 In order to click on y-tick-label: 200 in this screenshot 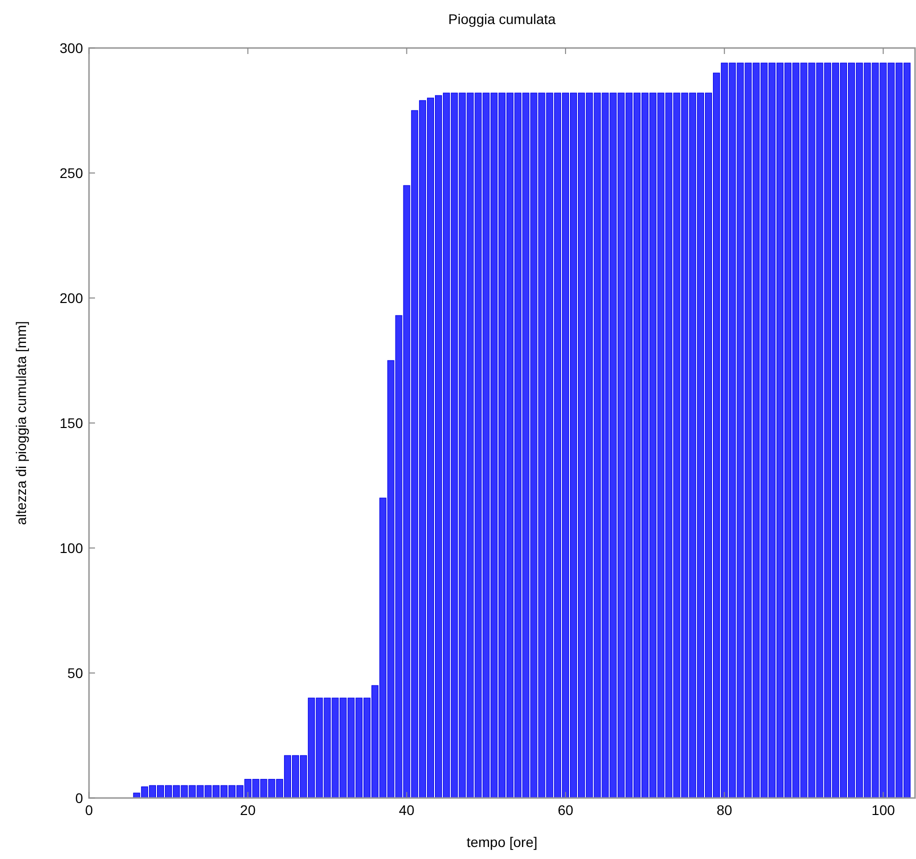, I will do `click(72, 298)`.